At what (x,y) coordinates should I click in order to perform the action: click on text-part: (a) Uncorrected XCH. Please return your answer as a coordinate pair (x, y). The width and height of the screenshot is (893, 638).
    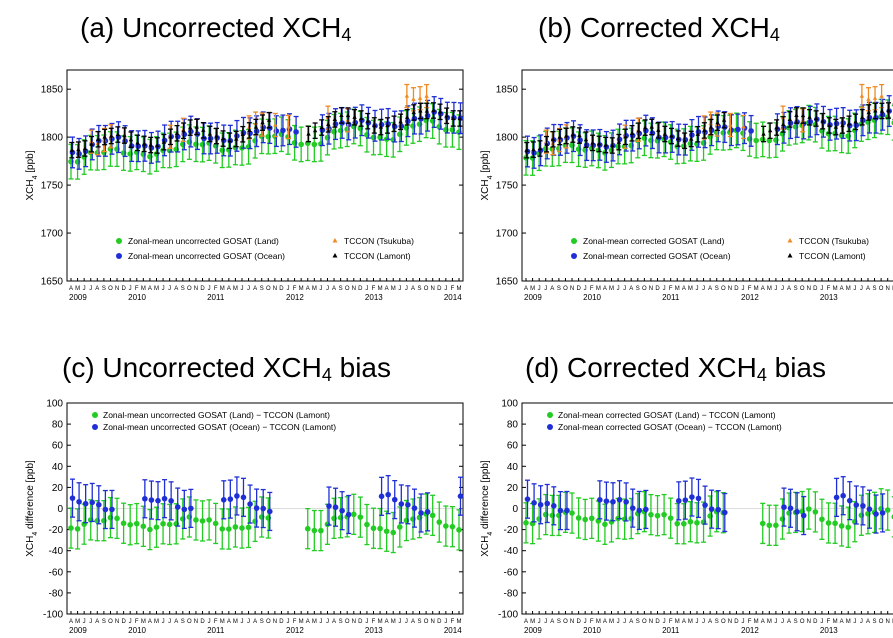
    Looking at the image, I should click on (210, 27).